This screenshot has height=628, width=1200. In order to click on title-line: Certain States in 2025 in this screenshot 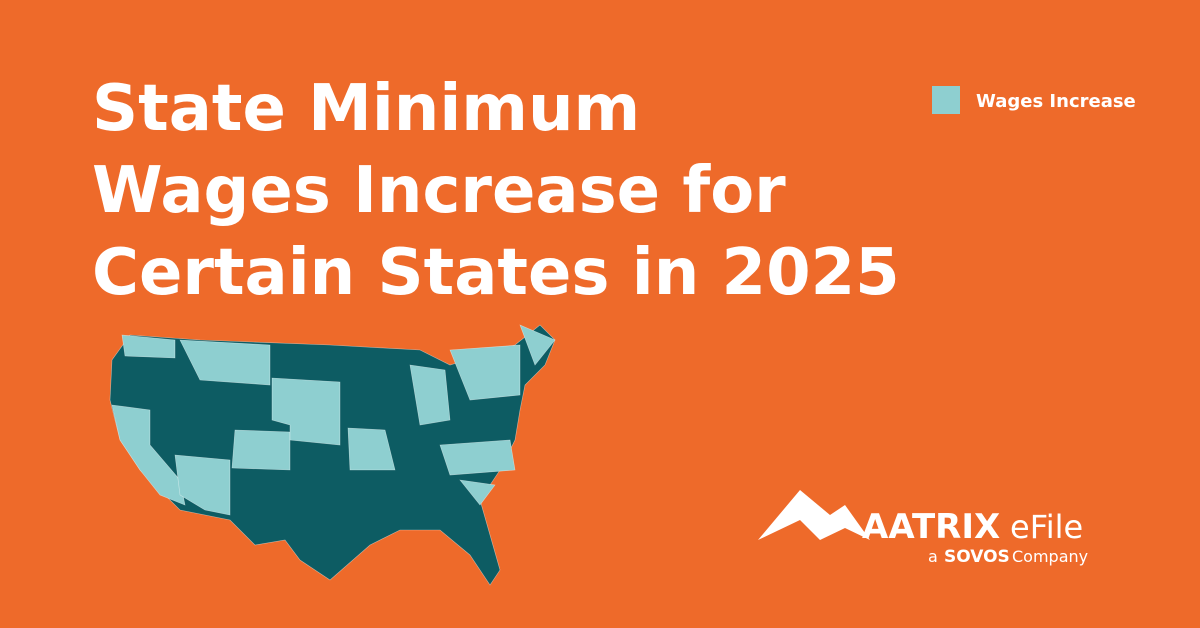, I will do `click(496, 273)`.